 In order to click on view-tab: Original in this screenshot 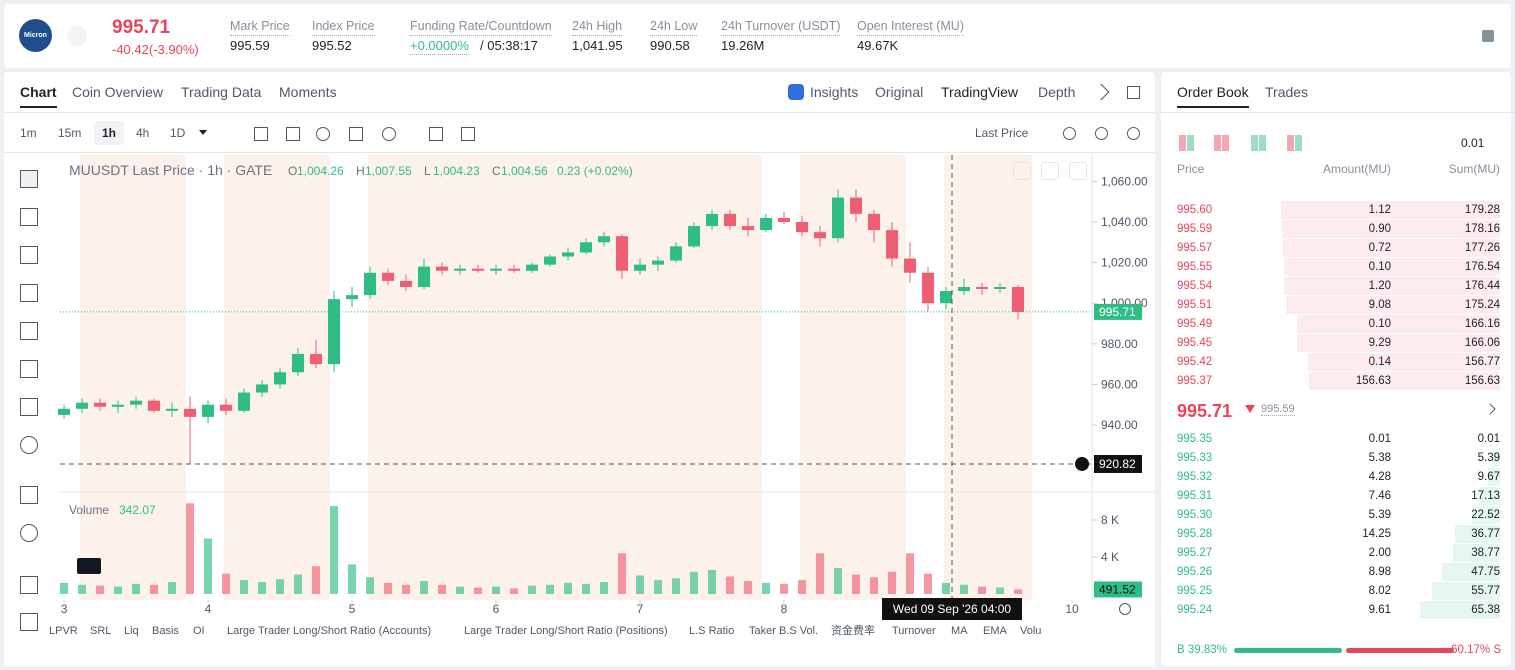, I will do `click(899, 92)`.